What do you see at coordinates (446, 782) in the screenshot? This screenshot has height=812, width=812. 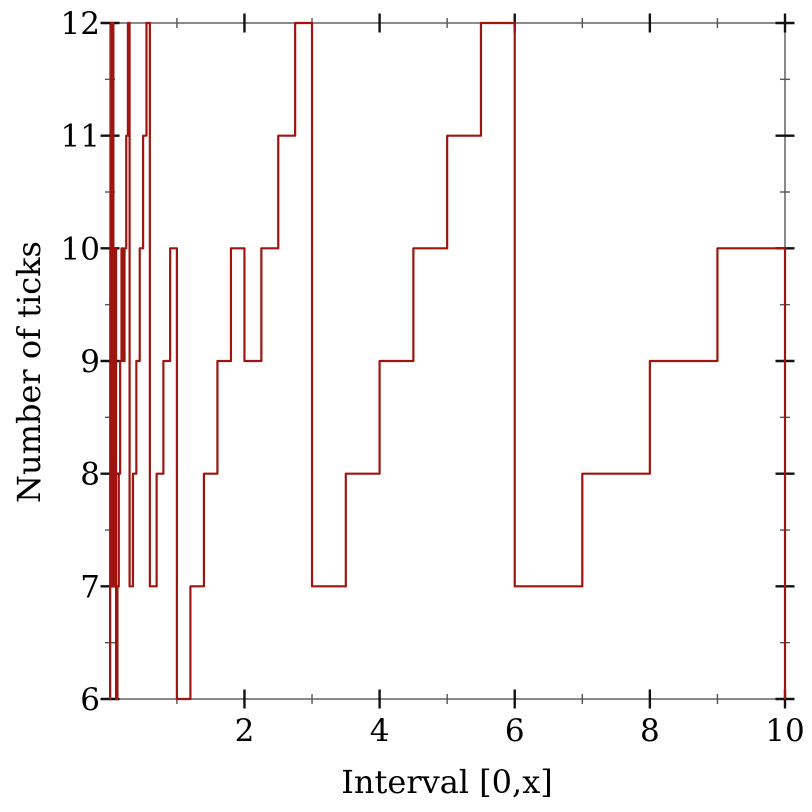 I see `x-axis-label: Interval [0,x]` at bounding box center [446, 782].